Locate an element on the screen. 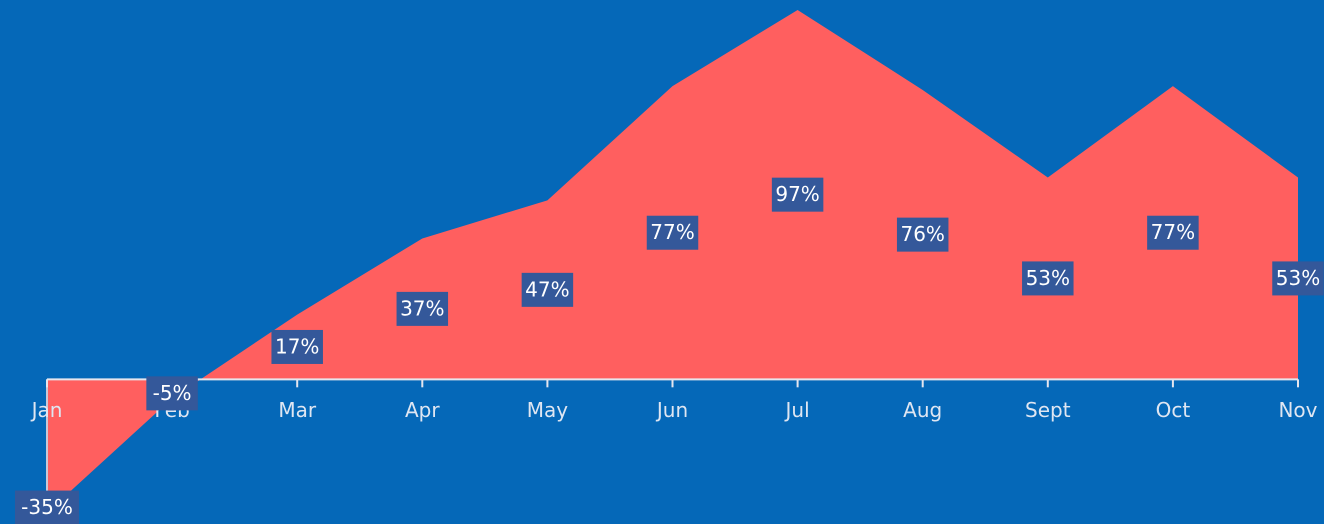 This screenshot has height=524, width=1324. value-label: 17% is located at coordinates (297, 346).